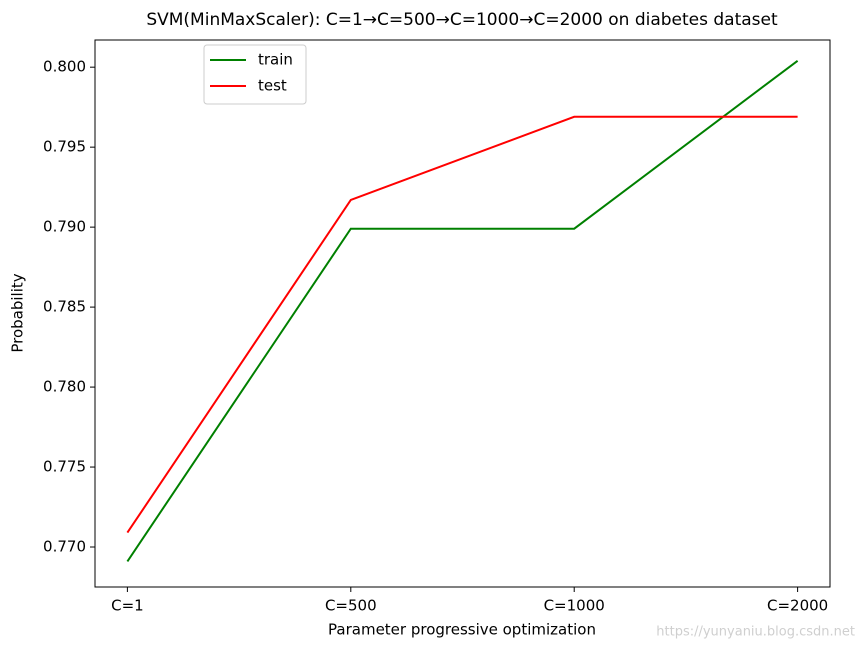 Image resolution: width=864 pixels, height=648 pixels. I want to click on legend-label: train, so click(275, 60).